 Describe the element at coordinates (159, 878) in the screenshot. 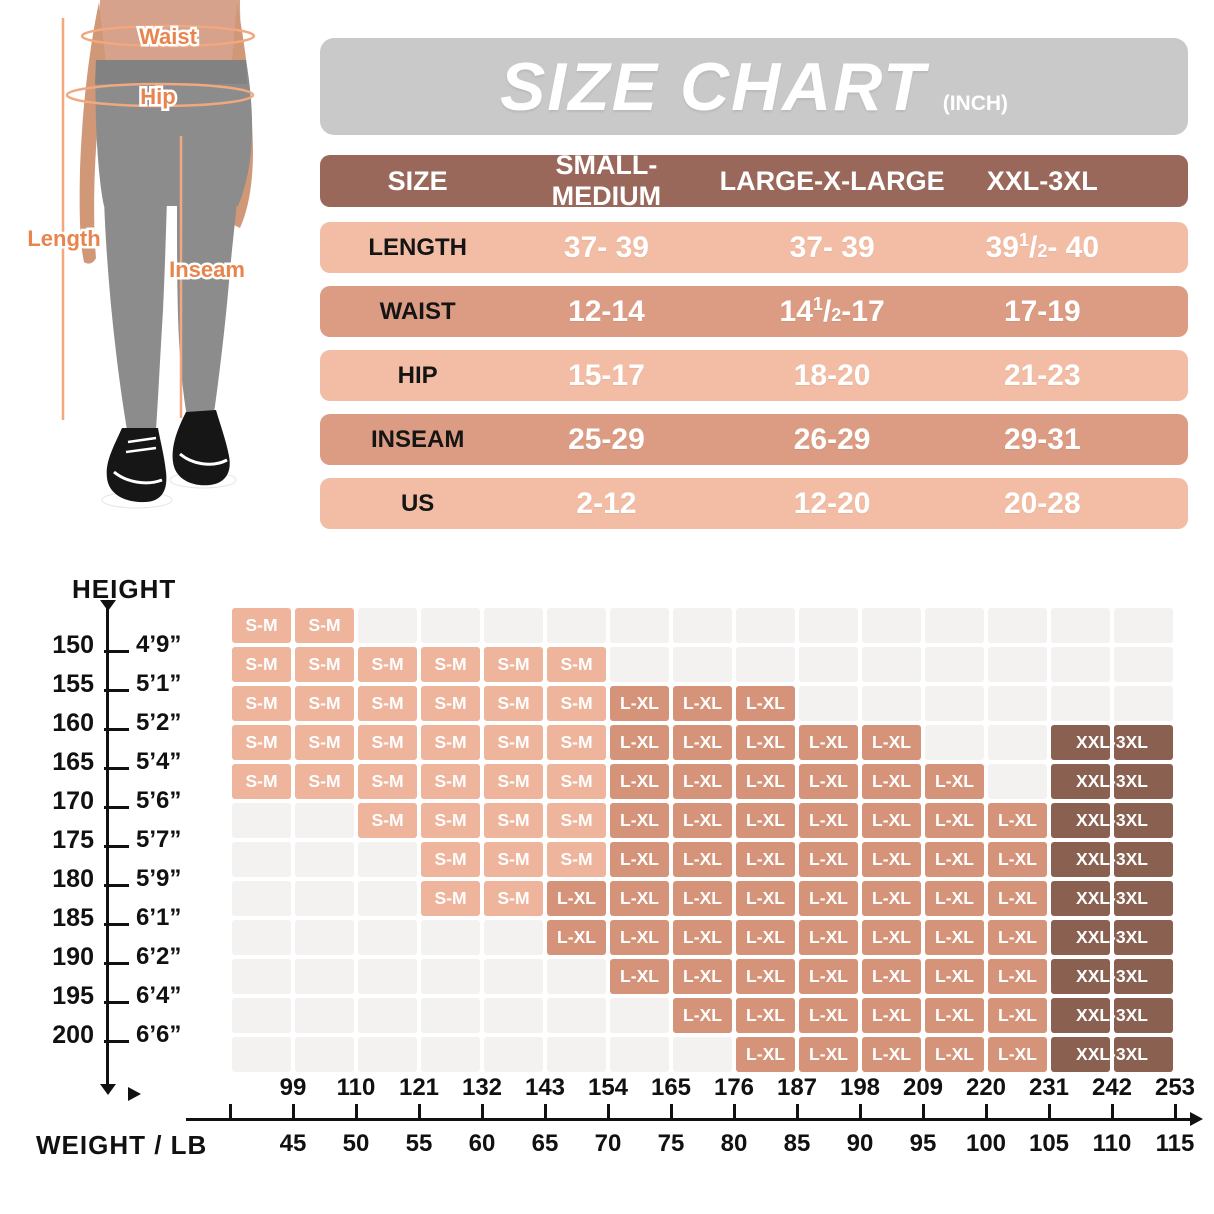

I see `height-ftin-value: 5’9”` at that location.